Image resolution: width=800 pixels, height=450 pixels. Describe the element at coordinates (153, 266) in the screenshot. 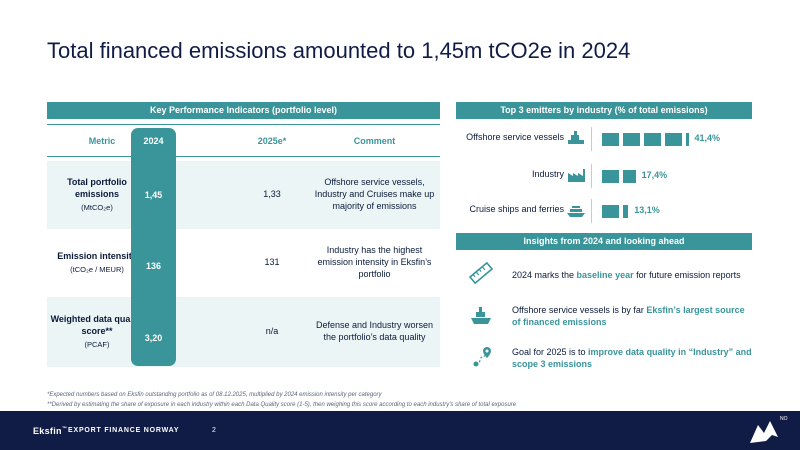

I see `value-2024-emission-intensity: 136` at that location.